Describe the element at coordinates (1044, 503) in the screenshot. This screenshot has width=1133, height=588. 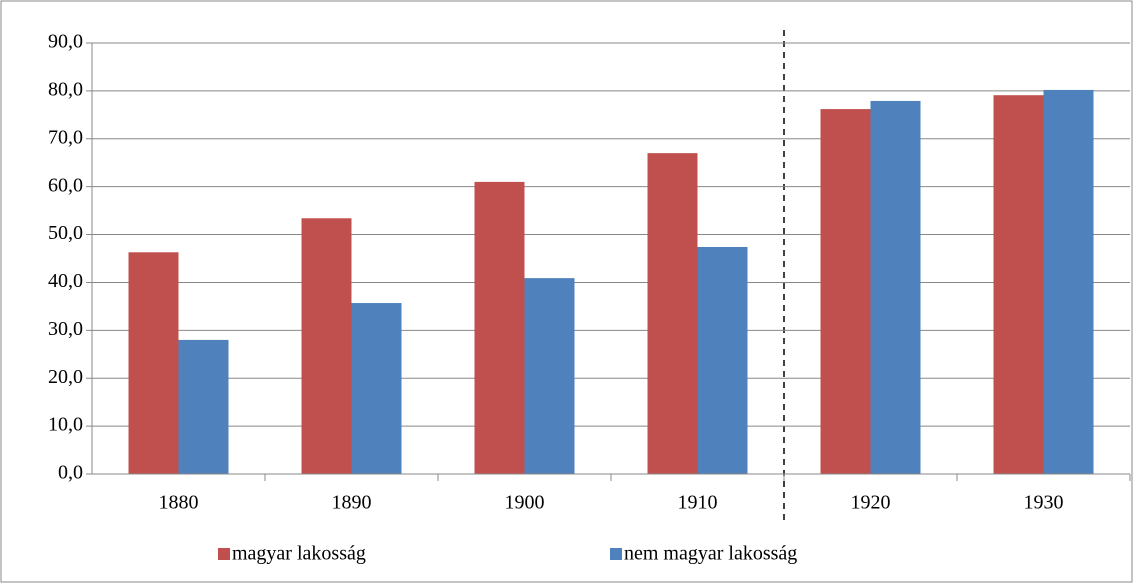
I see `x-tick-label: 1930` at that location.